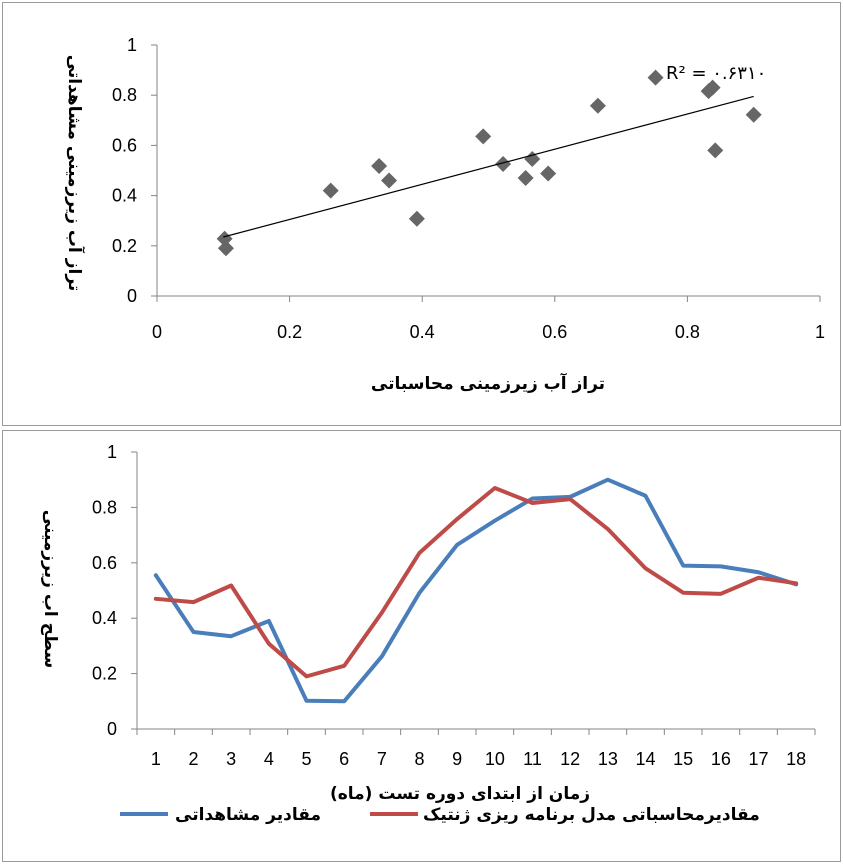 The image size is (843, 864). What do you see at coordinates (104, 563) in the screenshot?
I see `line-y-tick-label: 0.6` at bounding box center [104, 563].